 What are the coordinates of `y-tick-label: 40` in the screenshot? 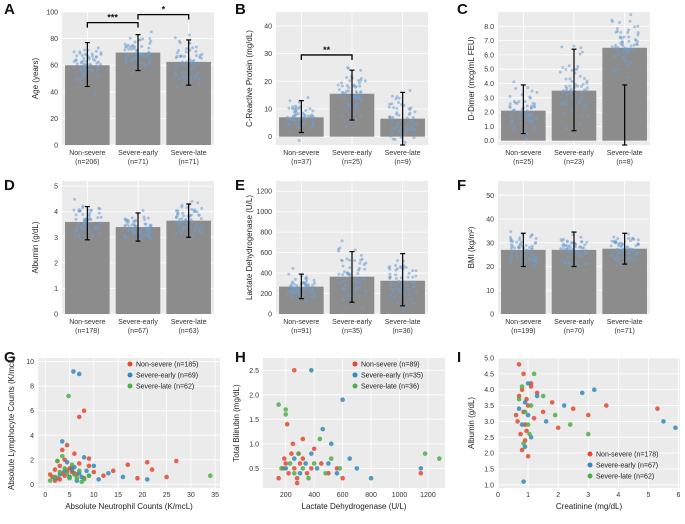 It's located at (268, 26).